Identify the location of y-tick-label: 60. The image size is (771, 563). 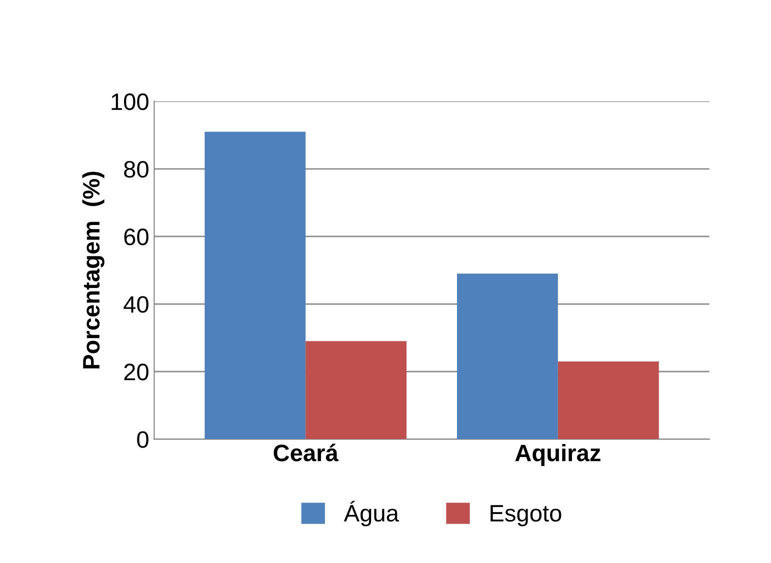
(136, 237).